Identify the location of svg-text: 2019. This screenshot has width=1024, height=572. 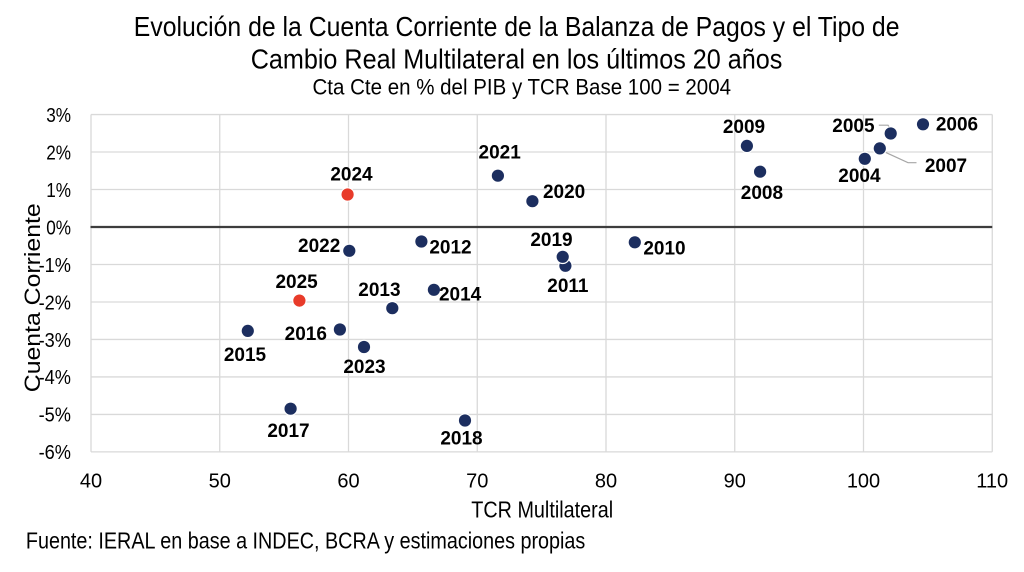
(551, 240).